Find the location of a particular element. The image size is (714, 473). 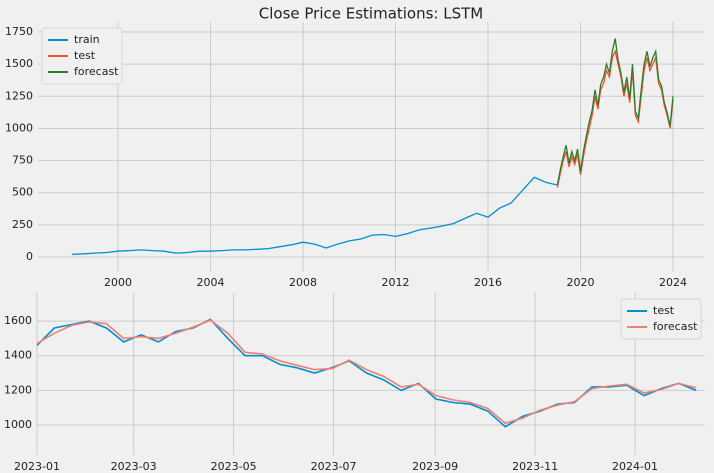

y-tick-label: 0 is located at coordinates (29, 256).